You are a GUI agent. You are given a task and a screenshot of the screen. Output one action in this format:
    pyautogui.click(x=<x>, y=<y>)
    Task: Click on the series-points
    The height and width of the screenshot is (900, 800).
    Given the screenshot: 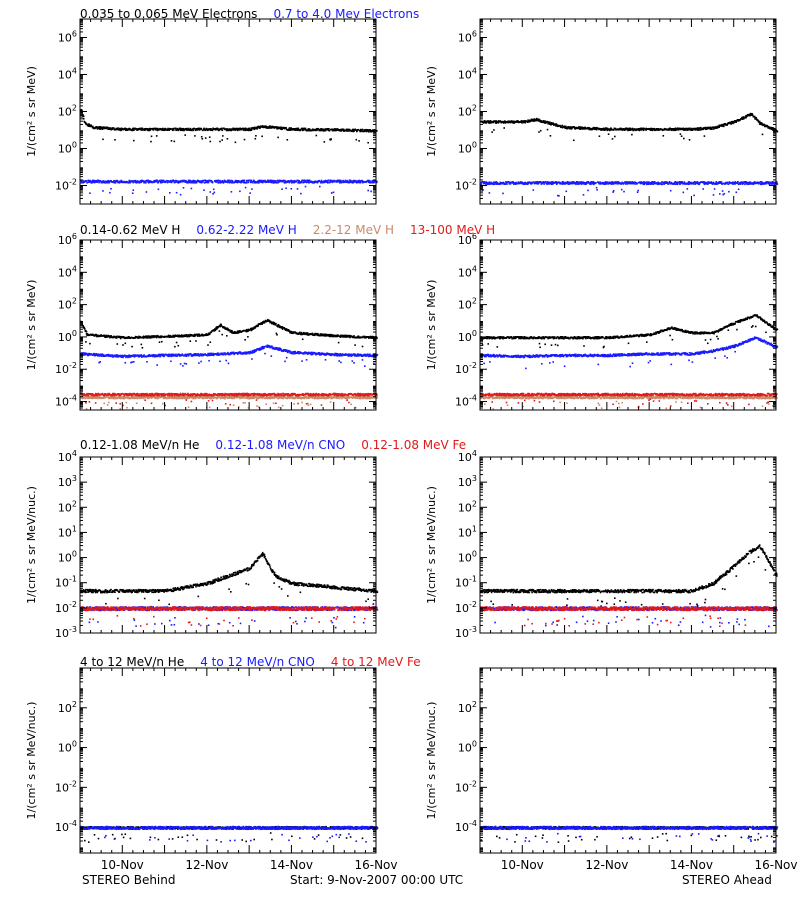 What is the action you would take?
    pyautogui.click(x=629, y=189)
    